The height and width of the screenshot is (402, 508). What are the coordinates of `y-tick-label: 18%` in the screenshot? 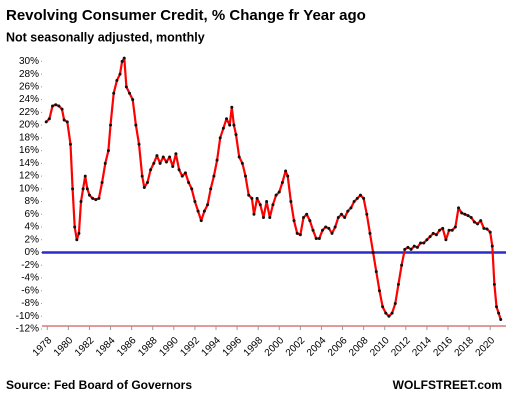 It's located at (29, 137).